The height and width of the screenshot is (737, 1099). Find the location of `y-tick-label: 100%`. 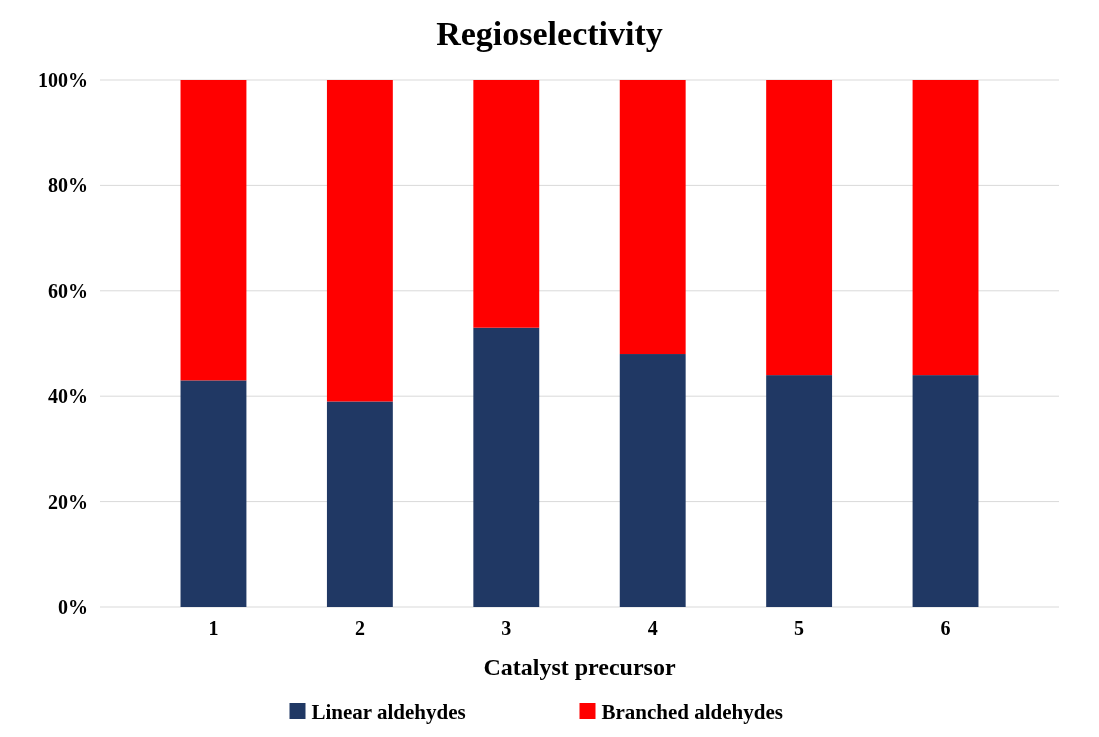

y-tick-label: 100% is located at coordinates (63, 80).